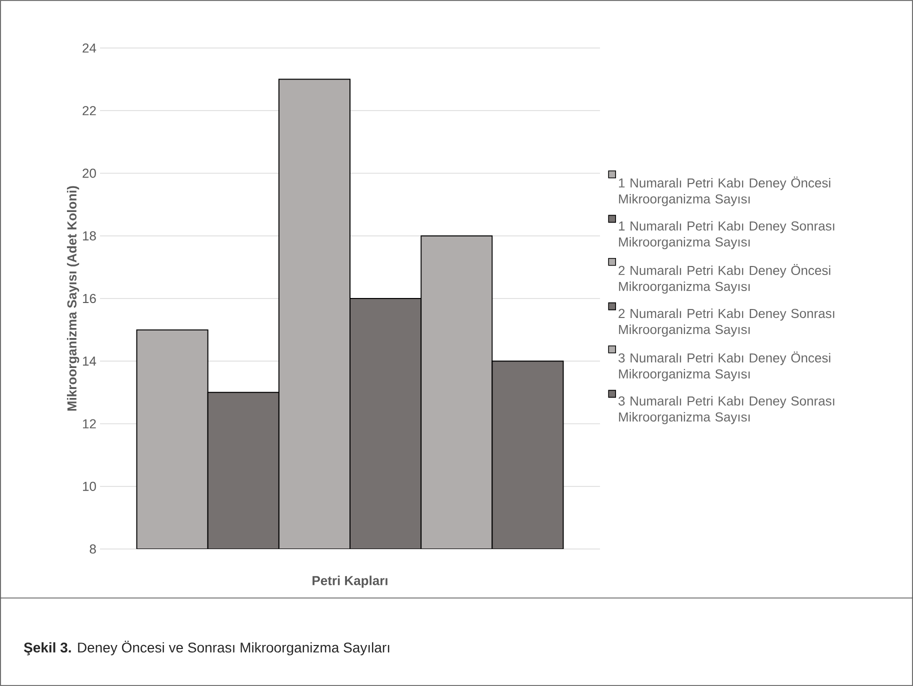 The height and width of the screenshot is (686, 913). I want to click on y-tick-label: 14, so click(89, 361).